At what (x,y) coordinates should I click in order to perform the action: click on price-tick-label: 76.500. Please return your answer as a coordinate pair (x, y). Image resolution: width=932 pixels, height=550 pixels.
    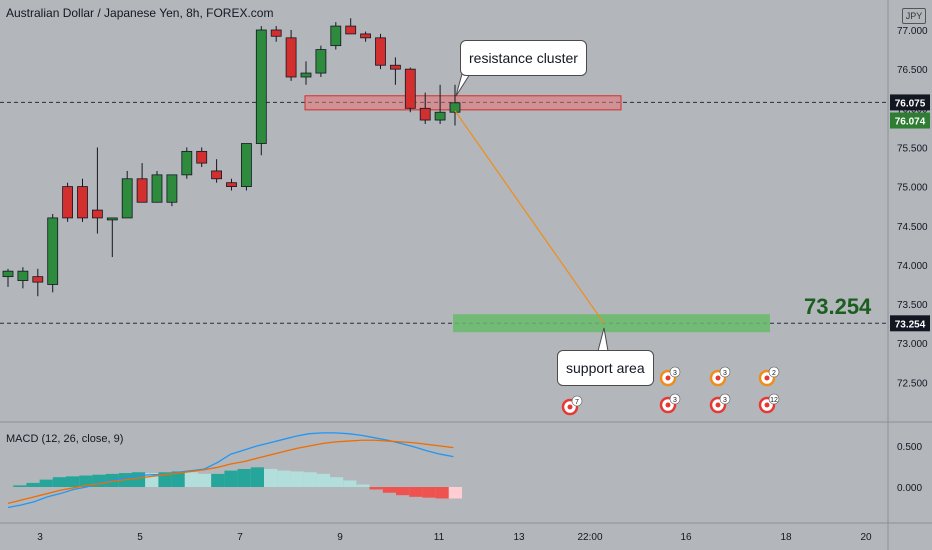
    Looking at the image, I should click on (912, 70).